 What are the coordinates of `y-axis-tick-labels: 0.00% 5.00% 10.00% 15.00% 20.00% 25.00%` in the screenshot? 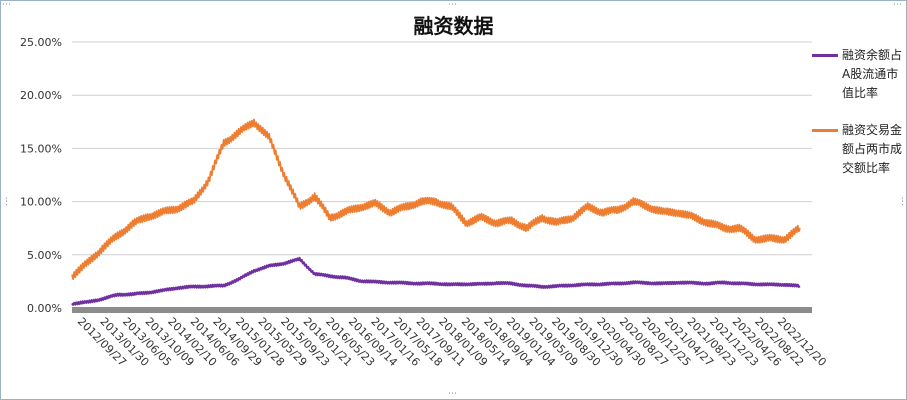 It's located at (41, 175).